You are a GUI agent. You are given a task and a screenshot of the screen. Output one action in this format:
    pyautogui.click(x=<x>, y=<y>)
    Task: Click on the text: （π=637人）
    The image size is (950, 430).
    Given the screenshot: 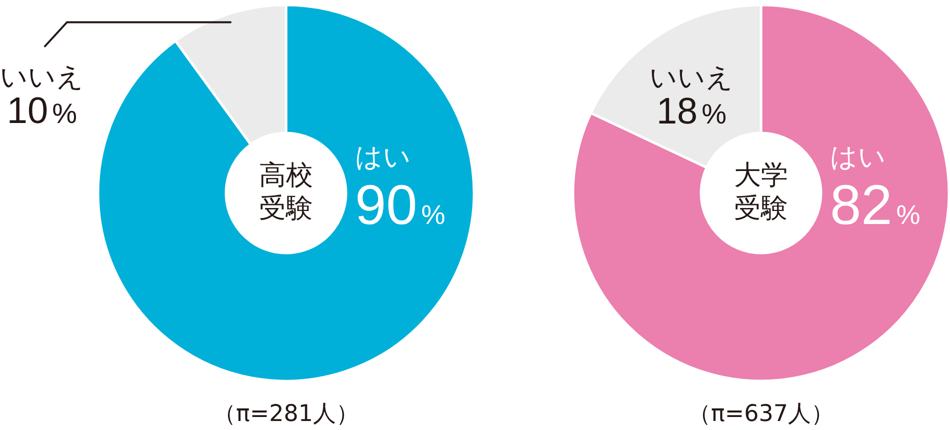 What is the action you would take?
    pyautogui.click(x=761, y=414)
    